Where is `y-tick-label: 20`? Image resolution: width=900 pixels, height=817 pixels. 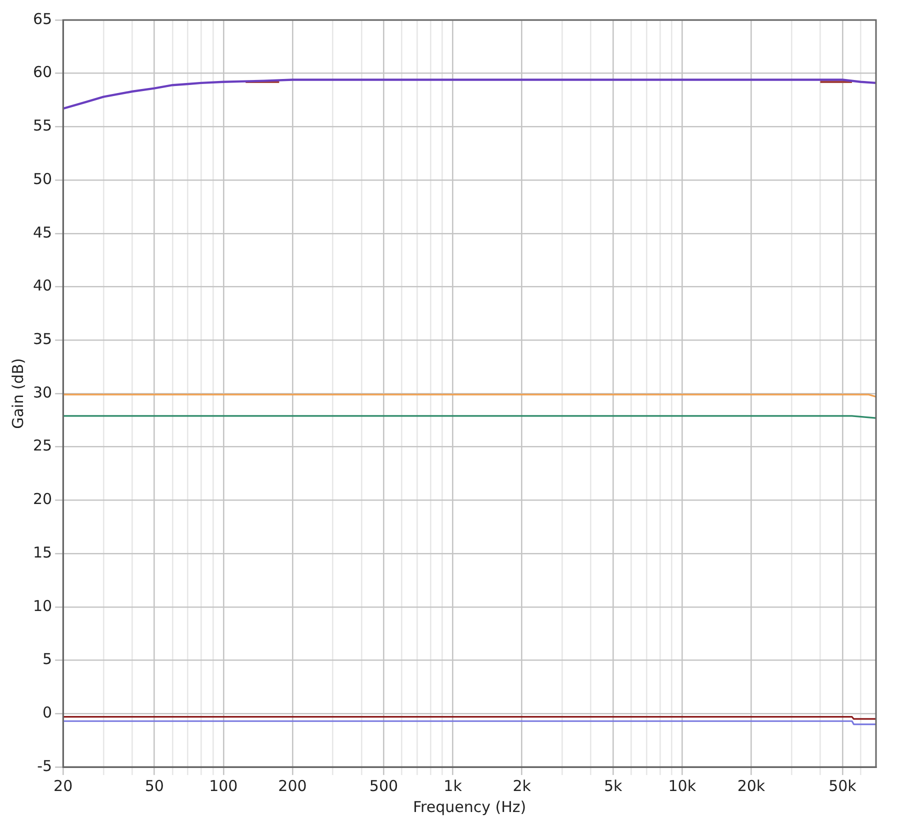
y-tick-label: 20 is located at coordinates (42, 499).